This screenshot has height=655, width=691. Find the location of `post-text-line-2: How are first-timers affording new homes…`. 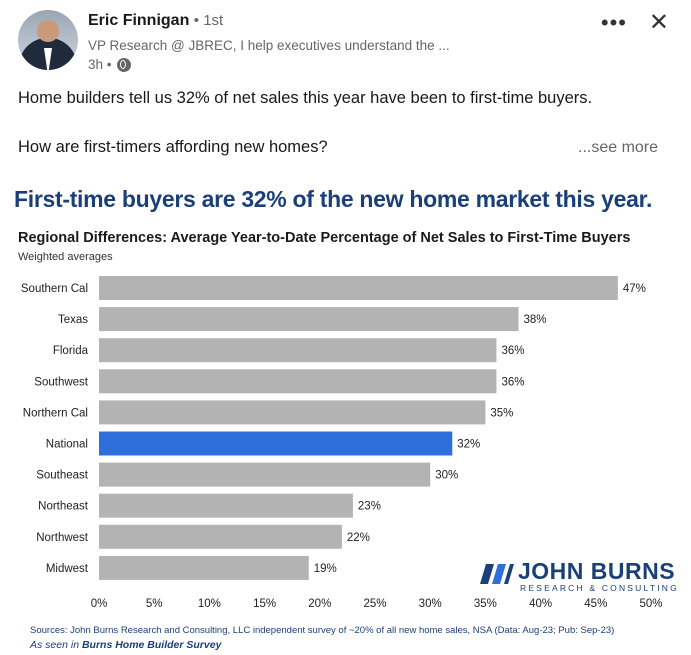

post-text-line-2: How are first-timers affording new homes… is located at coordinates (173, 147).